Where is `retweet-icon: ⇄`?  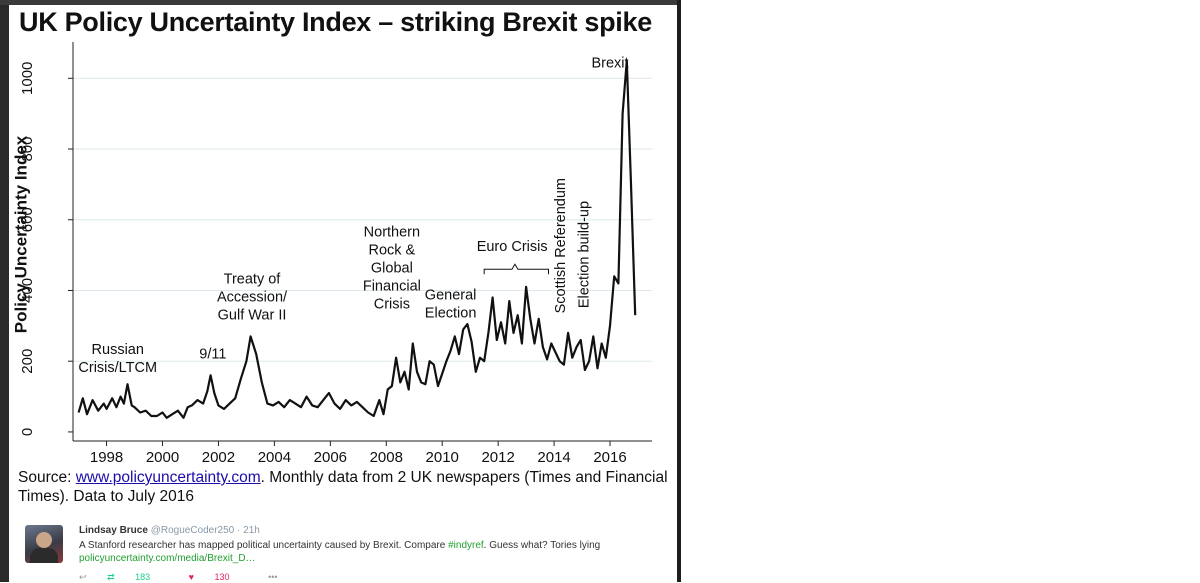
retweet-icon: ⇄ is located at coordinates (111, 577).